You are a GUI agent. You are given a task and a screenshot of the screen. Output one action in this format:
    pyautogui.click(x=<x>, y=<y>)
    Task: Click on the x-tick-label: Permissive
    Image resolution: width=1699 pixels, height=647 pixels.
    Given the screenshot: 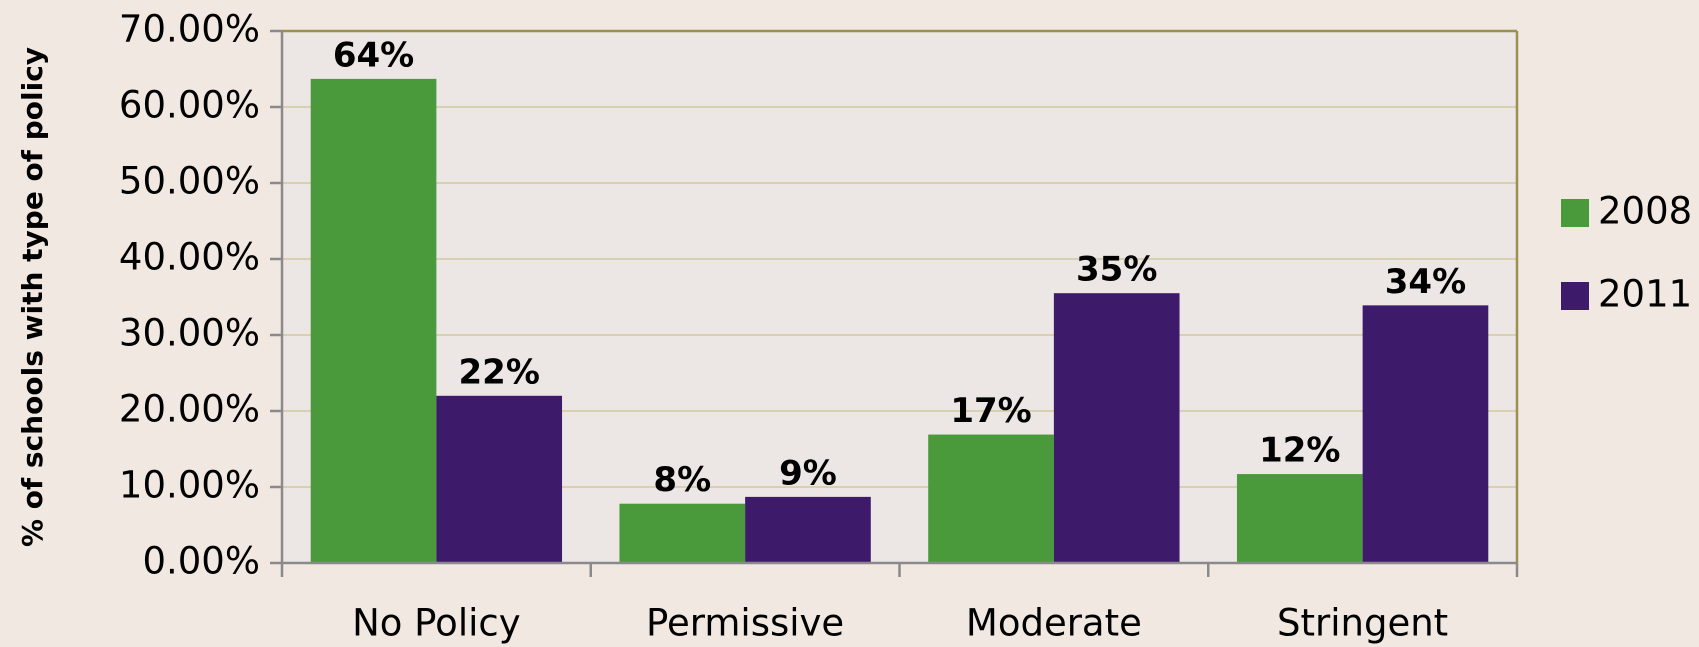 What is the action you would take?
    pyautogui.click(x=745, y=623)
    